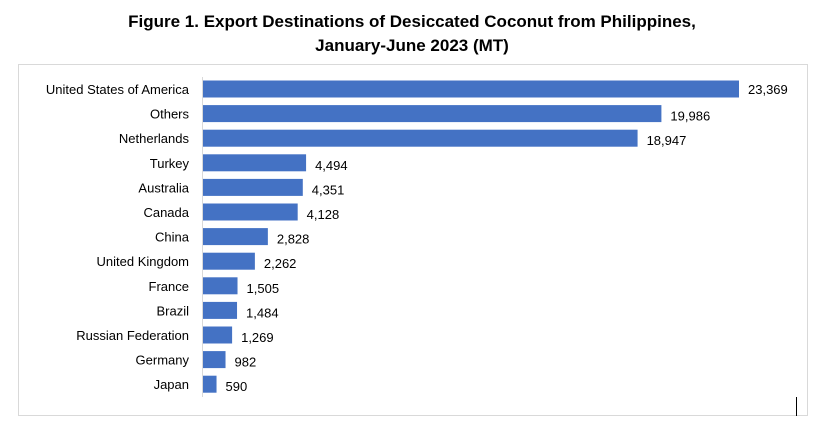 This screenshot has height=436, width=824. I want to click on chart-subtitle: January-June 2023 (MT), so click(412, 45).